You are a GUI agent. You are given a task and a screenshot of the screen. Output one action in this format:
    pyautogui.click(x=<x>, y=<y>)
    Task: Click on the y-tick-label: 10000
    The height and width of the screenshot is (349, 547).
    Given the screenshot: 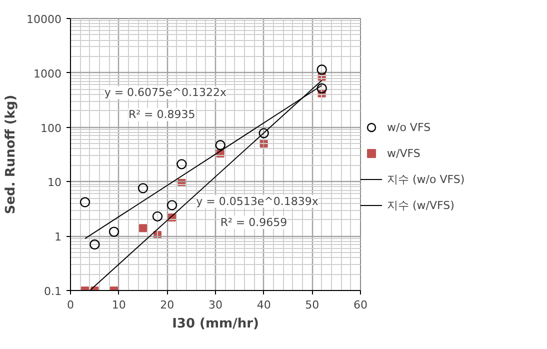 What is the action you would take?
    pyautogui.click(x=44, y=19)
    